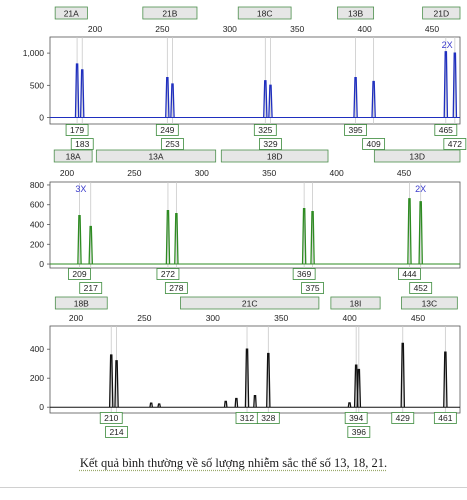 The image size is (467, 500). I want to click on panel2-copy-number-label: 3X, so click(80, 189).